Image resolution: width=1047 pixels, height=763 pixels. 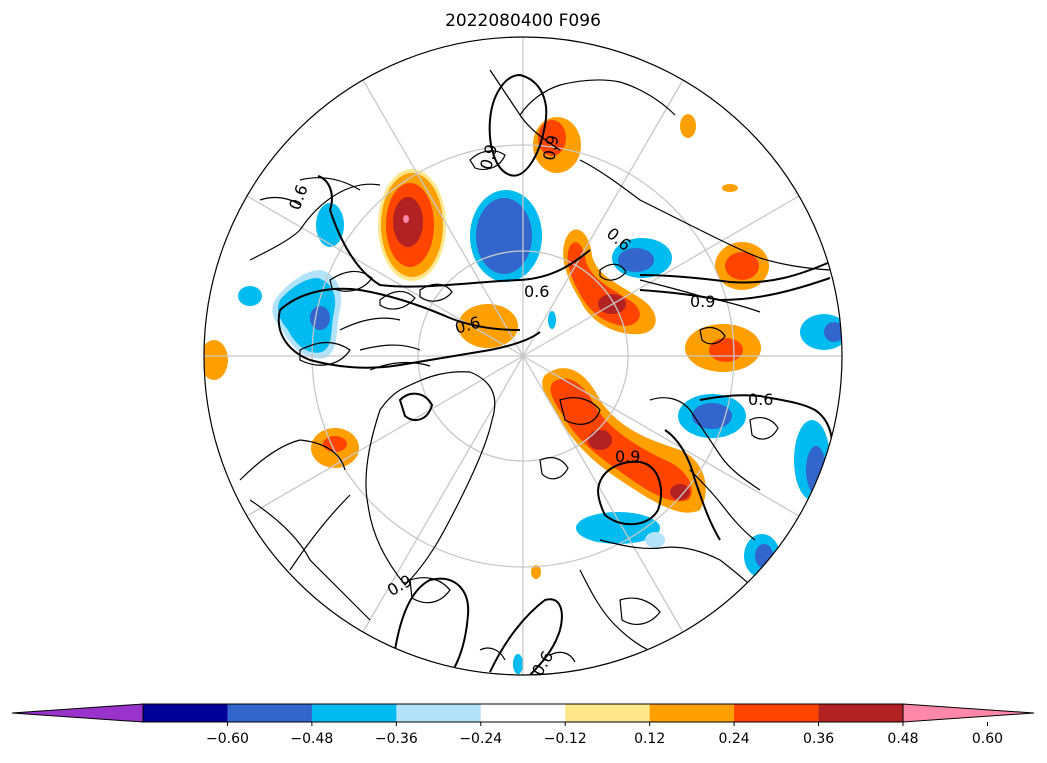 What do you see at coordinates (734, 739) in the screenshot?
I see `colorbar-tick-label: 0.24` at bounding box center [734, 739].